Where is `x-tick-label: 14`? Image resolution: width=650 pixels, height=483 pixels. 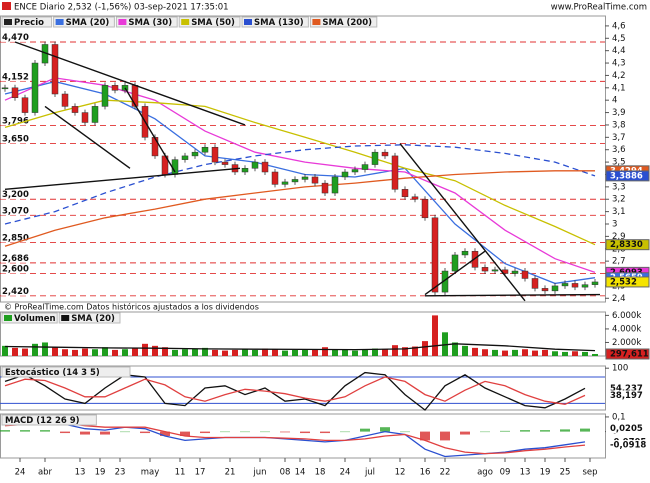 x-tick-label: 14 is located at coordinates (300, 473).